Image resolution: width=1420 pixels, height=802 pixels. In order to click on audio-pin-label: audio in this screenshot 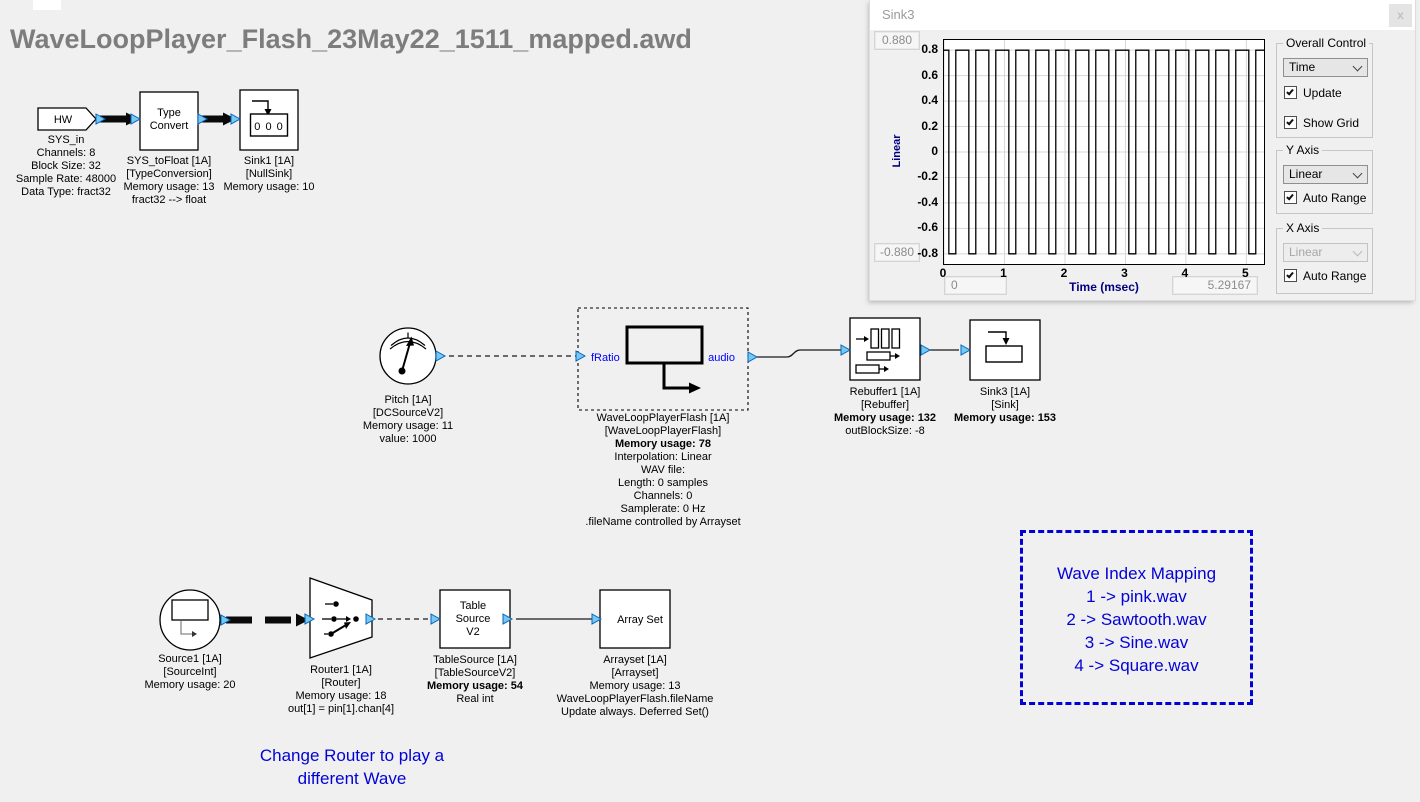, I will do `click(721, 358)`.